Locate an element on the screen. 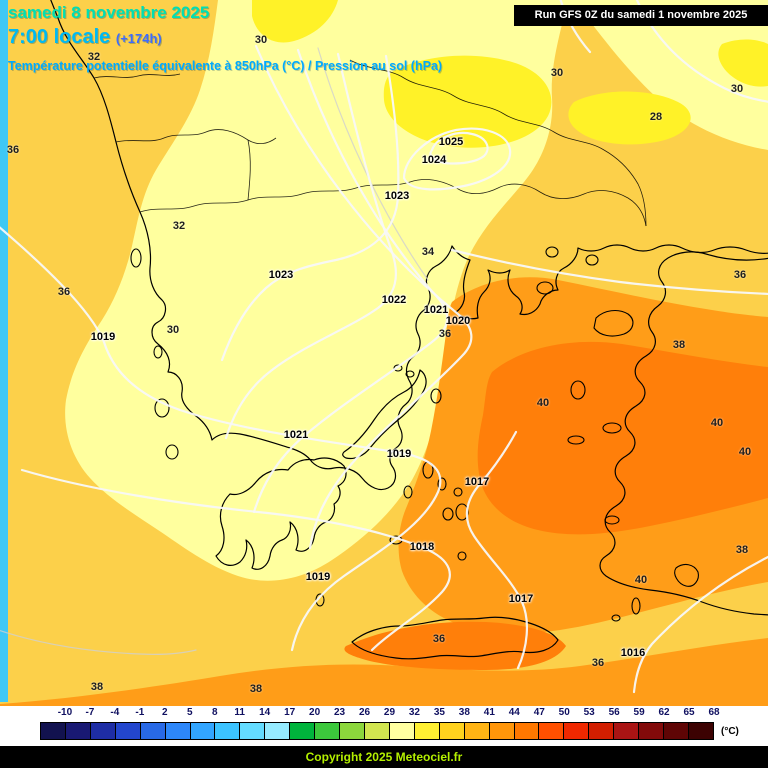 This screenshot has width=768, height=768. scale-tick: 47 is located at coordinates (539, 712).